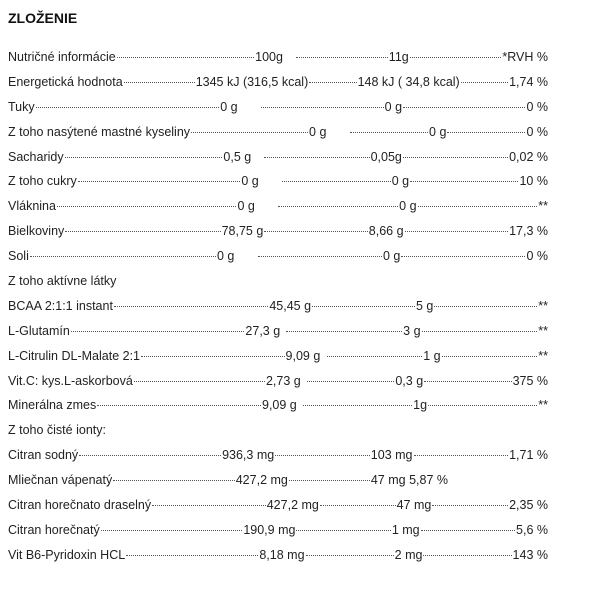 The width and height of the screenshot is (600, 600). Describe the element at coordinates (528, 505) in the screenshot. I see `nutrient-value: 2,35 %` at that location.